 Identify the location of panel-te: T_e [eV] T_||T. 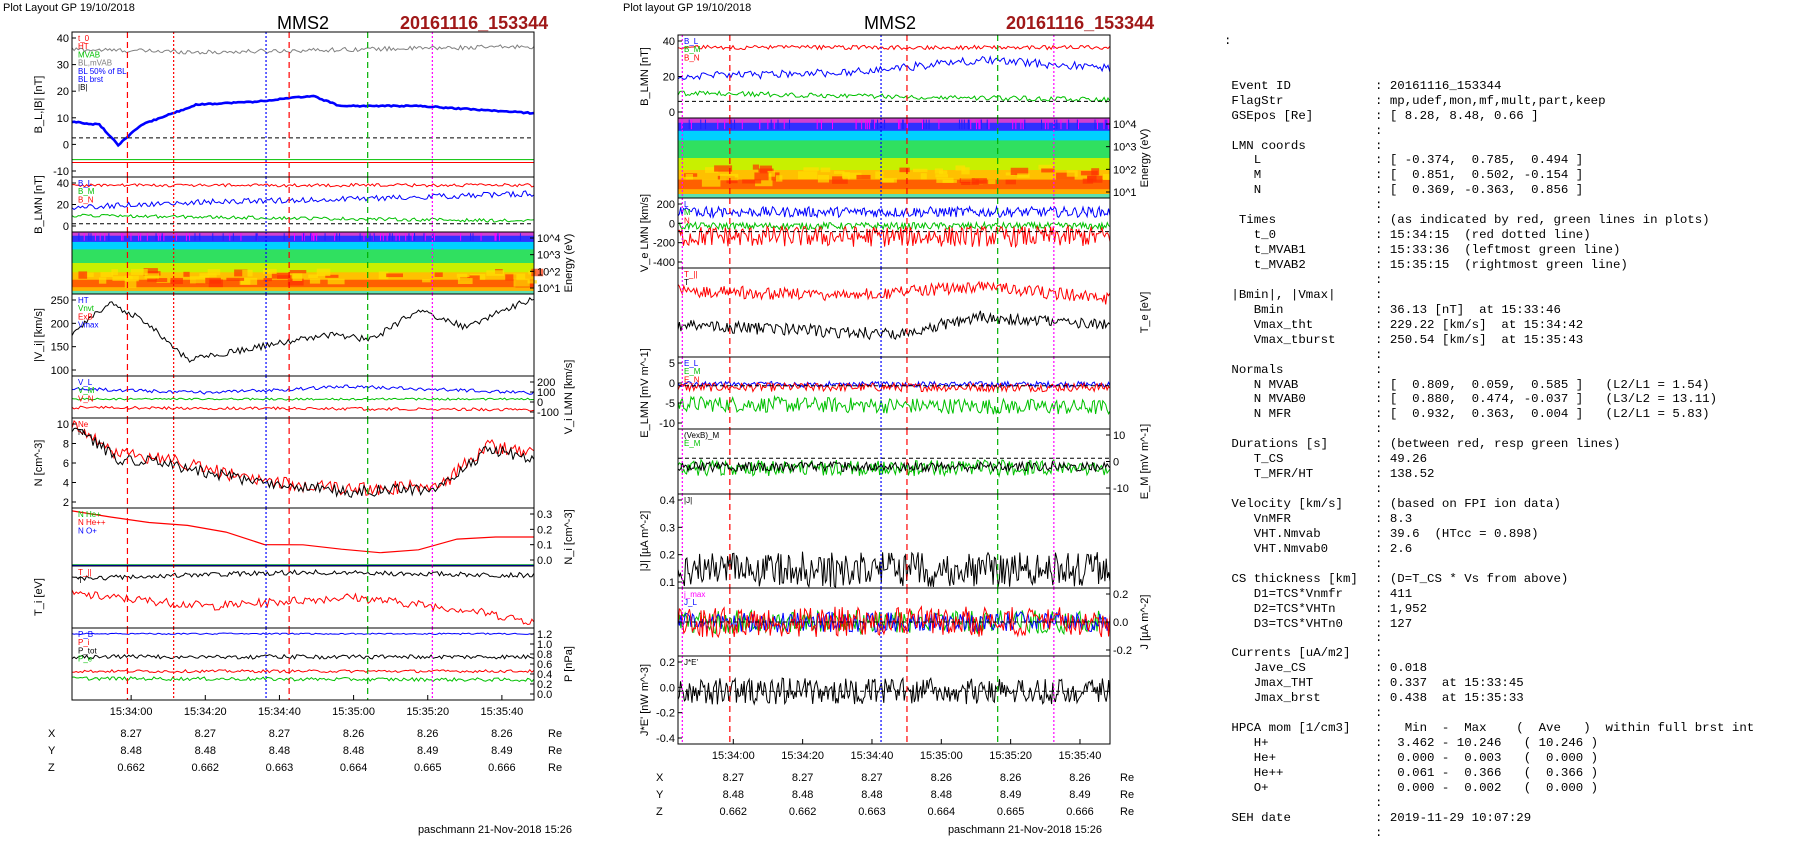
(914, 312).